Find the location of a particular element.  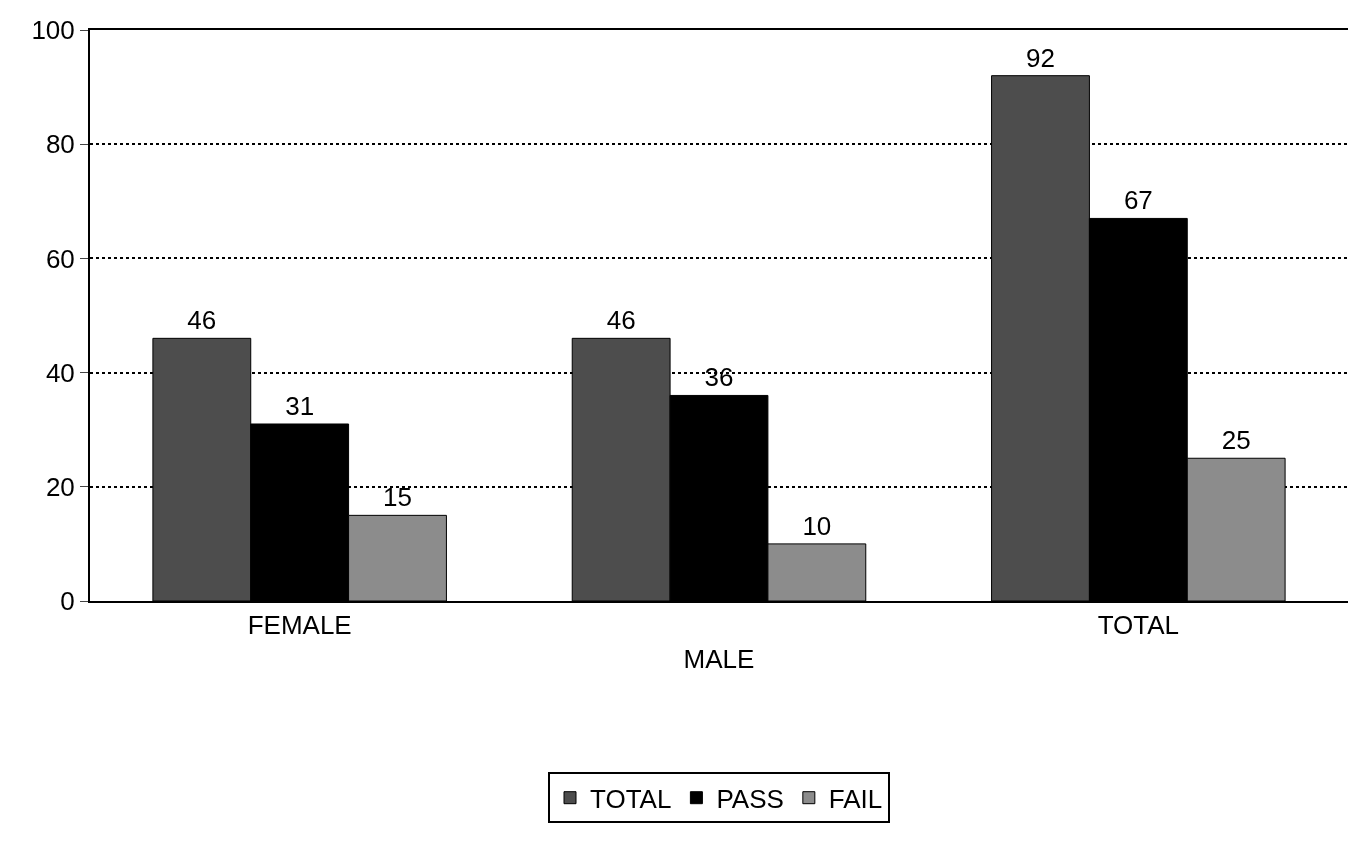

y-tick-label: 0 is located at coordinates (67, 601).